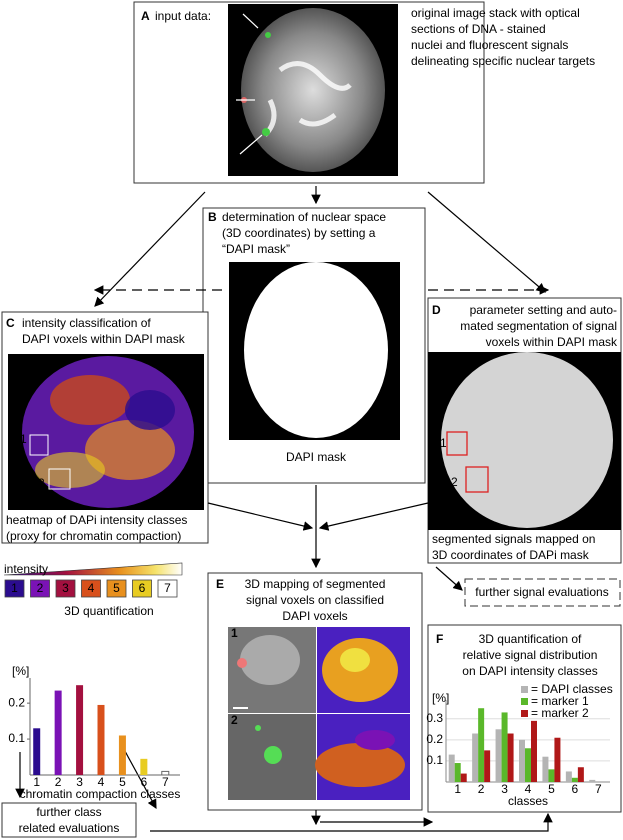  Describe the element at coordinates (299, 233) in the screenshot. I see `panel-text: (3D coordinates) by setting a` at that location.